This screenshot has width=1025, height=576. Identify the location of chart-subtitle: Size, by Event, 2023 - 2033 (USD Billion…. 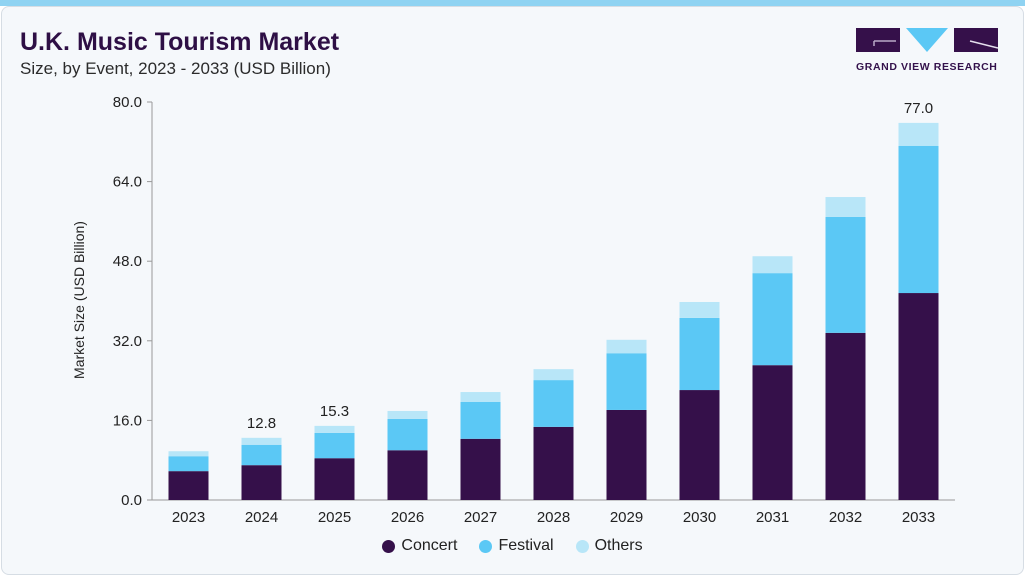
(175, 68).